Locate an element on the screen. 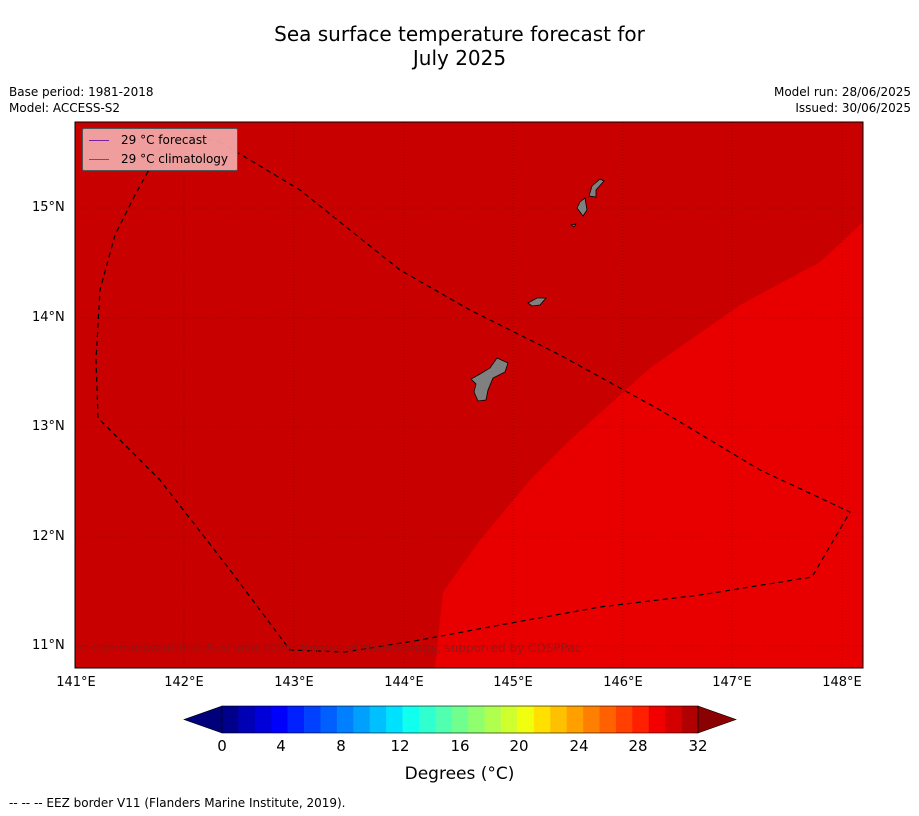  colorbar-tick-32: 32 is located at coordinates (698, 746).